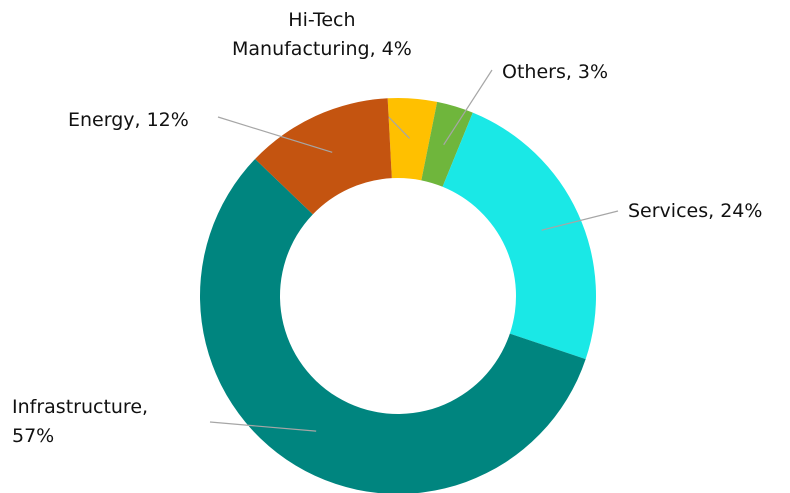 Image resolution: width=790 pixels, height=493 pixels. I want to click on data-label: Services, 24%, so click(695, 211).